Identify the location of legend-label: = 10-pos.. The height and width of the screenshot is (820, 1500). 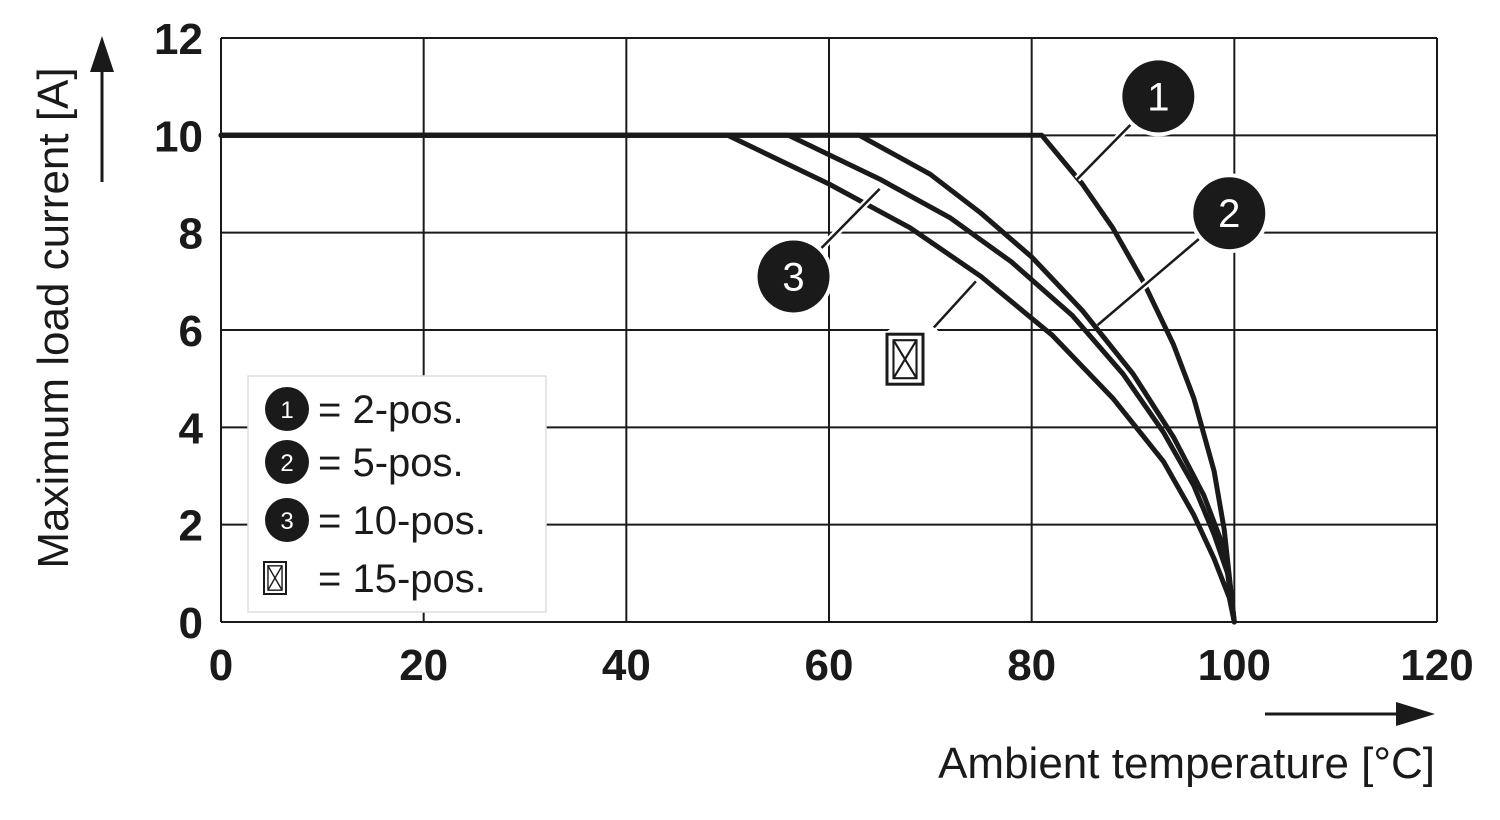
(402, 521).